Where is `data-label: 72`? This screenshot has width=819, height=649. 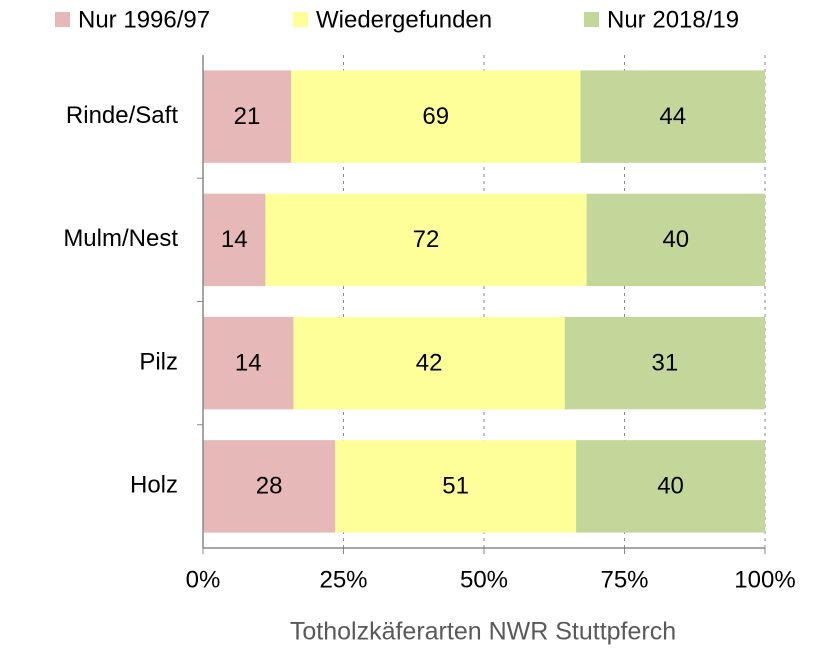 data-label: 72 is located at coordinates (426, 239).